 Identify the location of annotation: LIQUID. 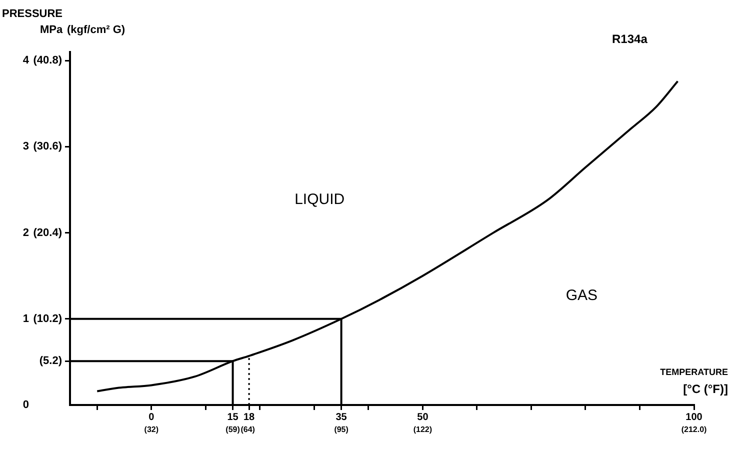
(319, 200).